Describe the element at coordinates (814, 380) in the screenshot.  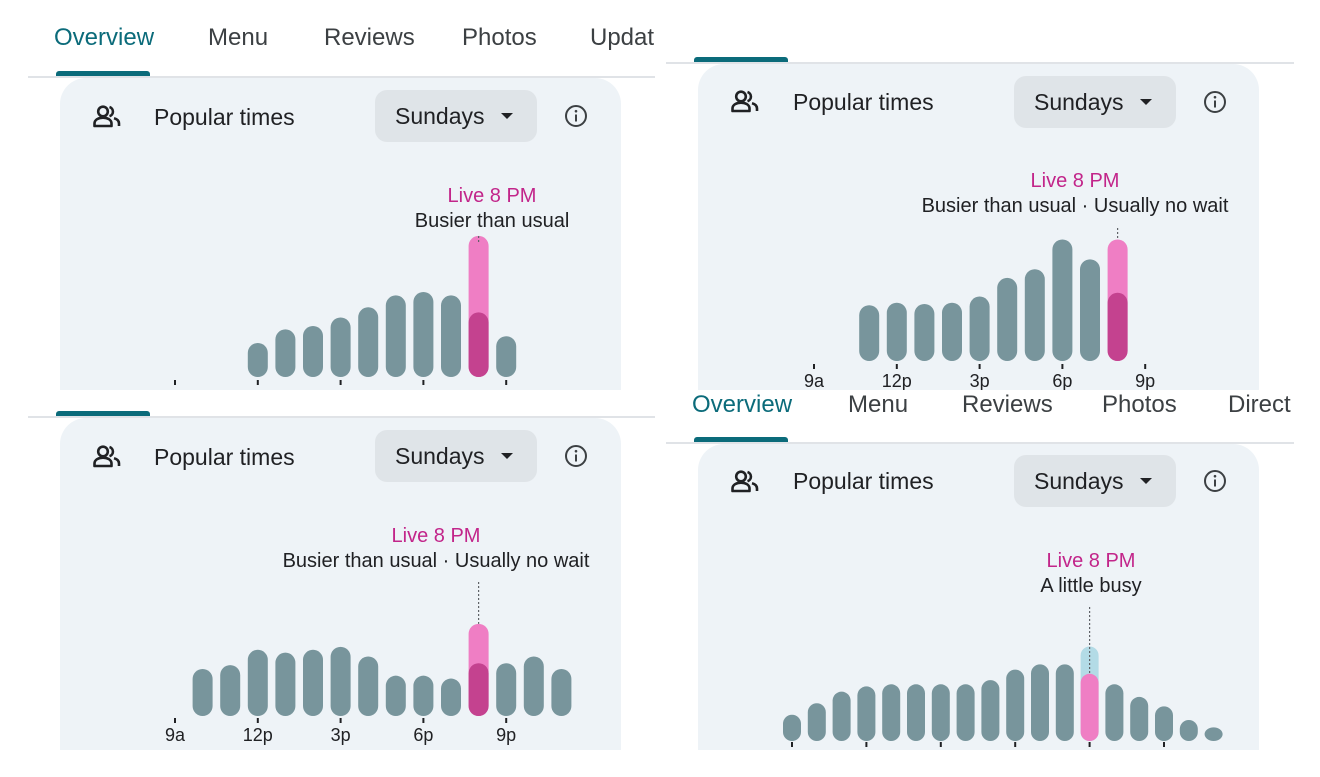
I see `x-tick-label: 9a` at that location.